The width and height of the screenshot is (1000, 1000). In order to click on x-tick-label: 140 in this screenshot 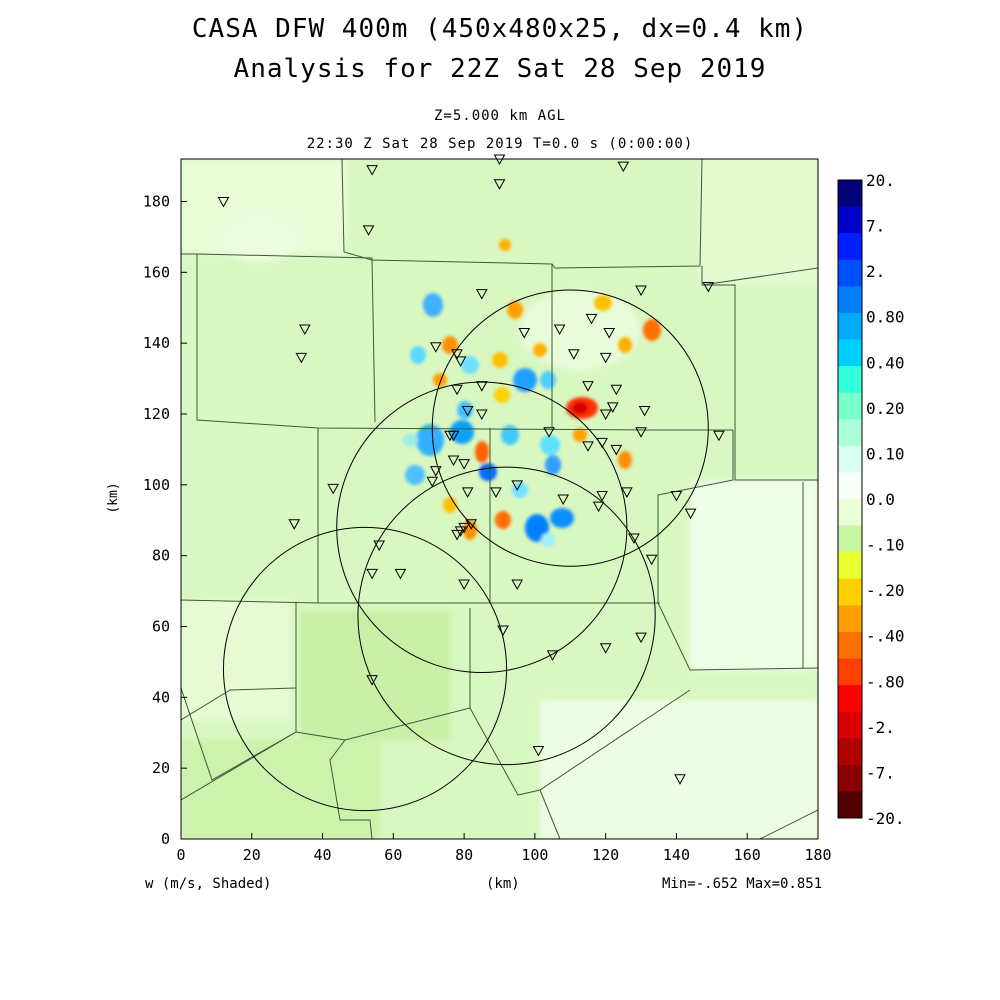, I will do `click(676, 855)`.